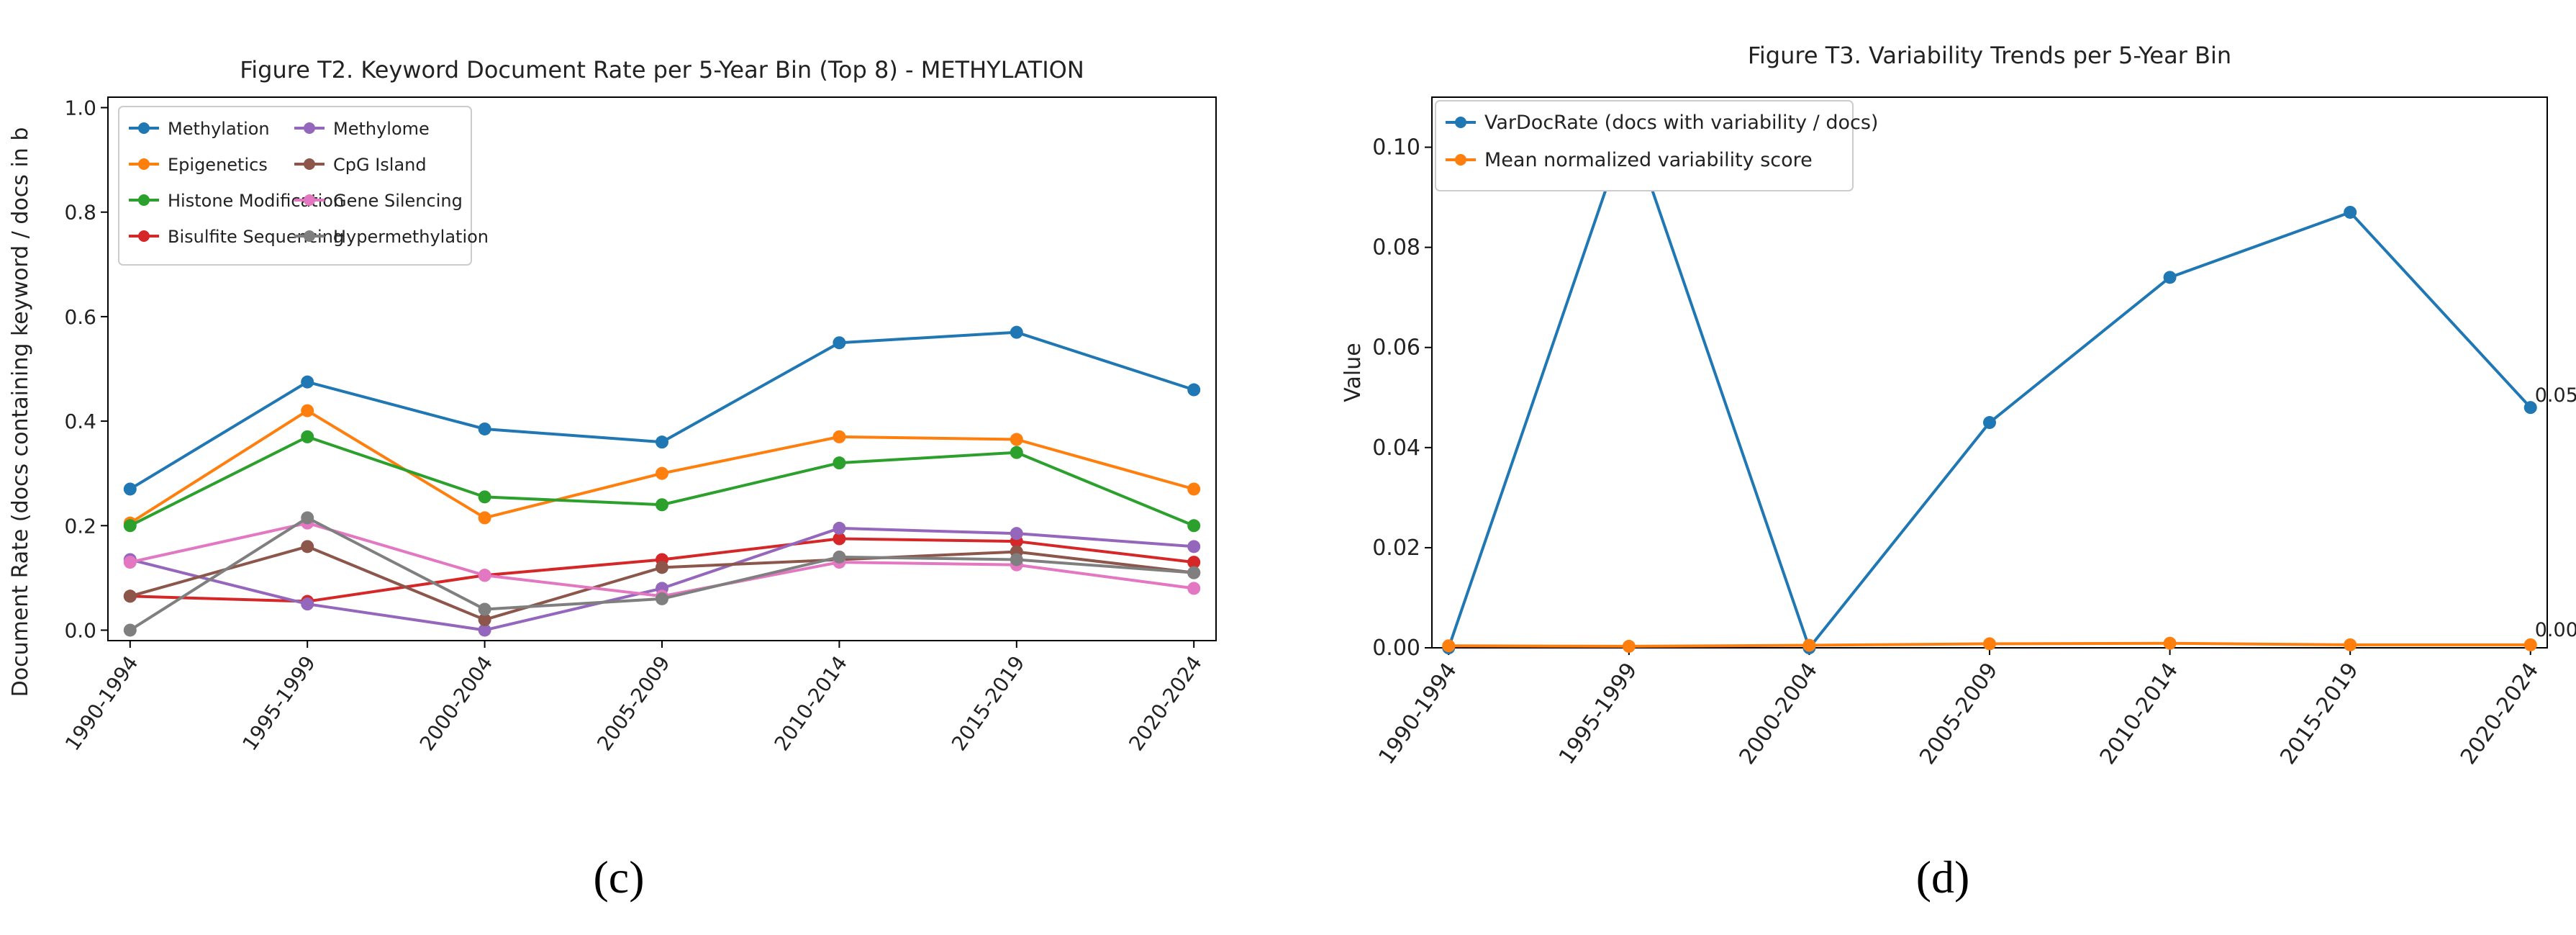  What do you see at coordinates (398, 201) in the screenshot?
I see `legend-label: Gene Silencing` at bounding box center [398, 201].